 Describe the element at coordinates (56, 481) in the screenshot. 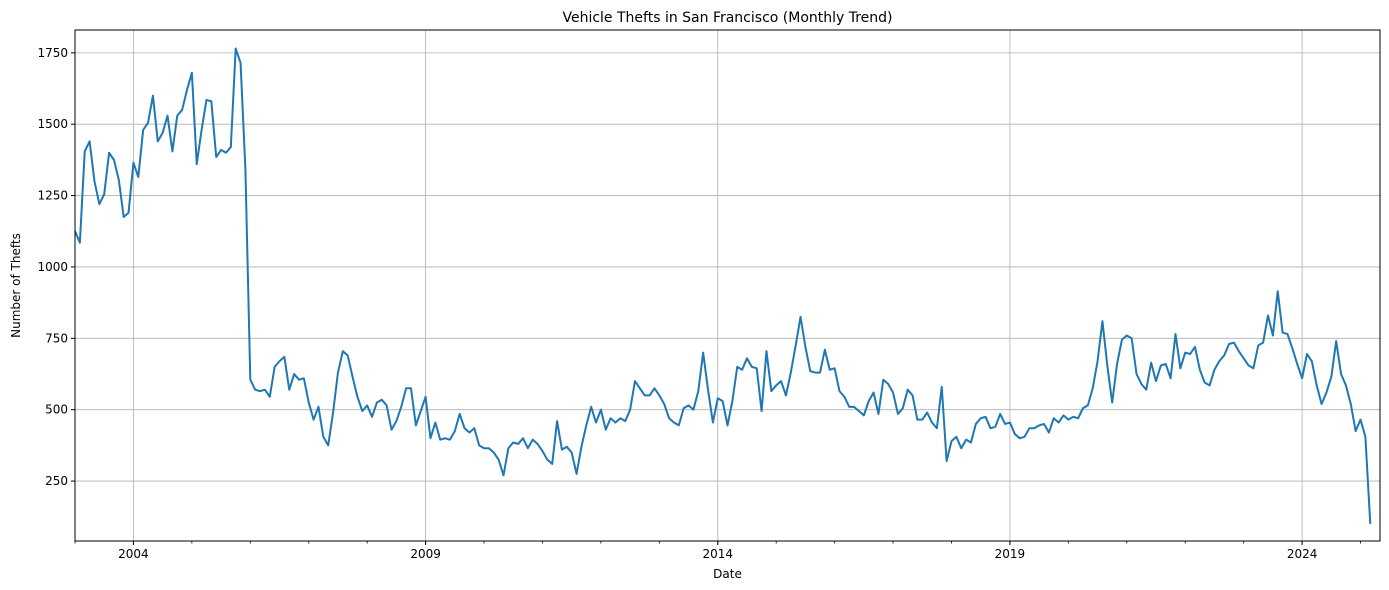

I see `y-tick-label: 250` at that location.